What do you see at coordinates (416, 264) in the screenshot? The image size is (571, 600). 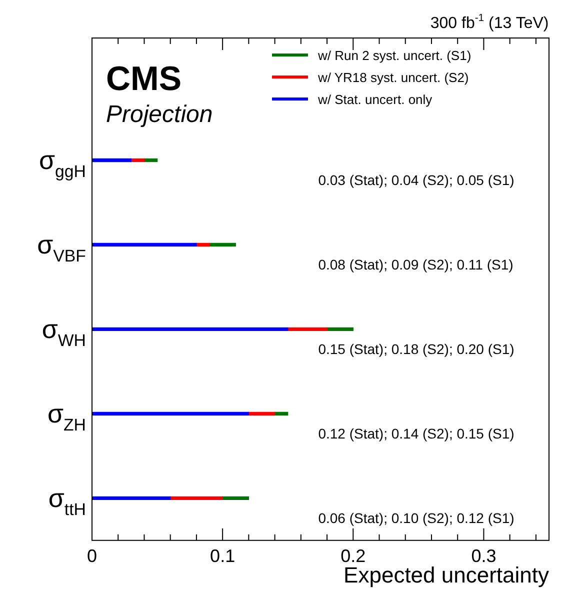 I see `annotation: 0.08 (Stat); 0.09 (S2); 0.11 (S1)` at bounding box center [416, 264].